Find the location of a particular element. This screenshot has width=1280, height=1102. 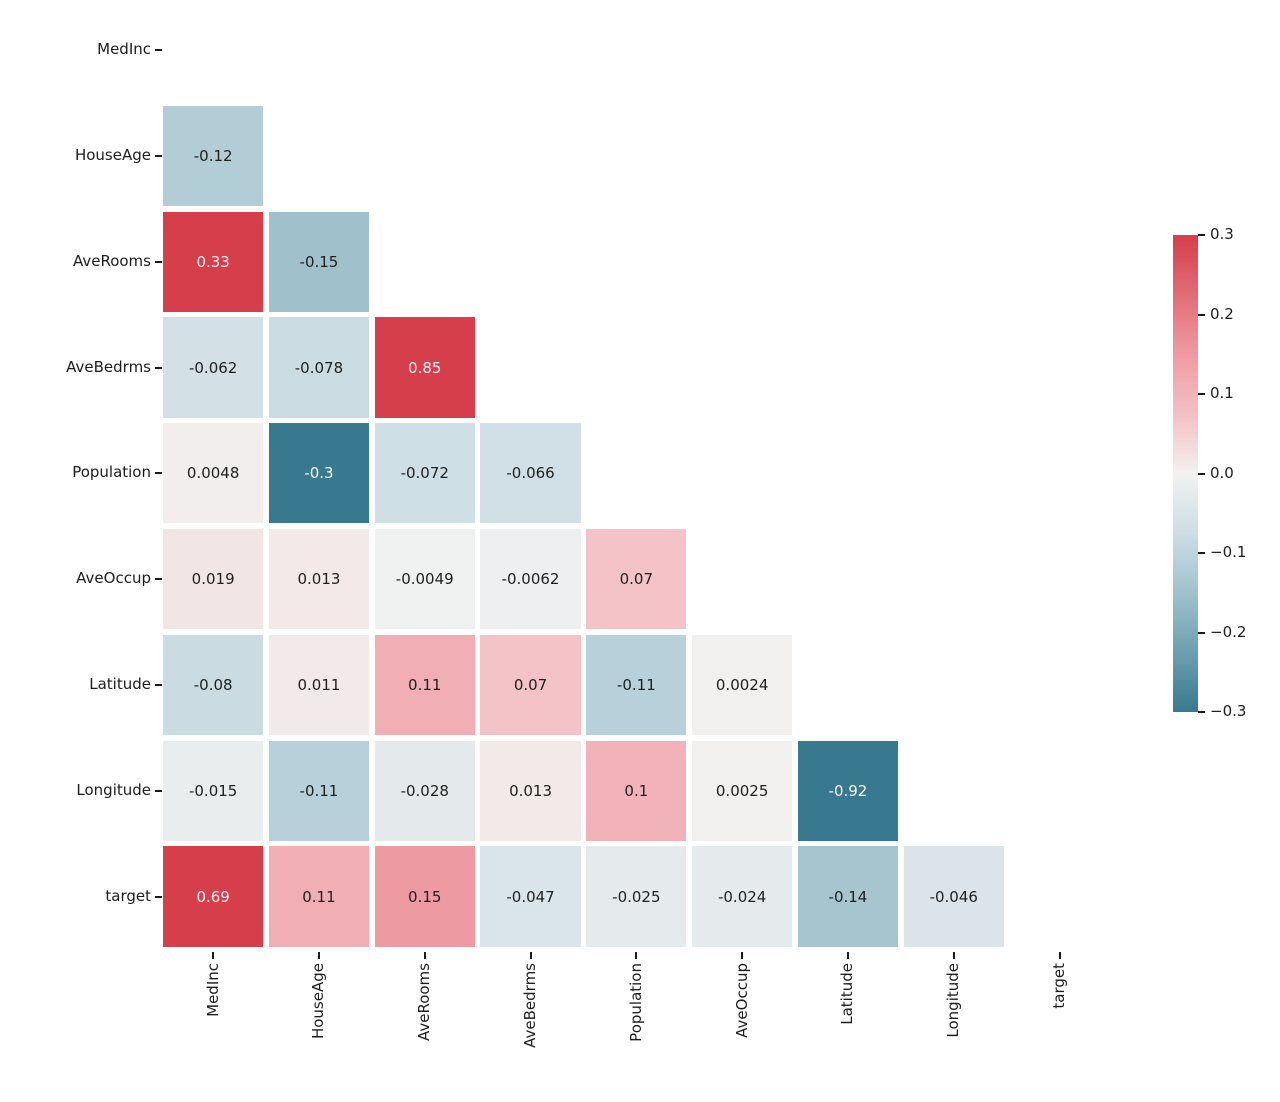

cell-annotation: -0.015 is located at coordinates (213, 790).